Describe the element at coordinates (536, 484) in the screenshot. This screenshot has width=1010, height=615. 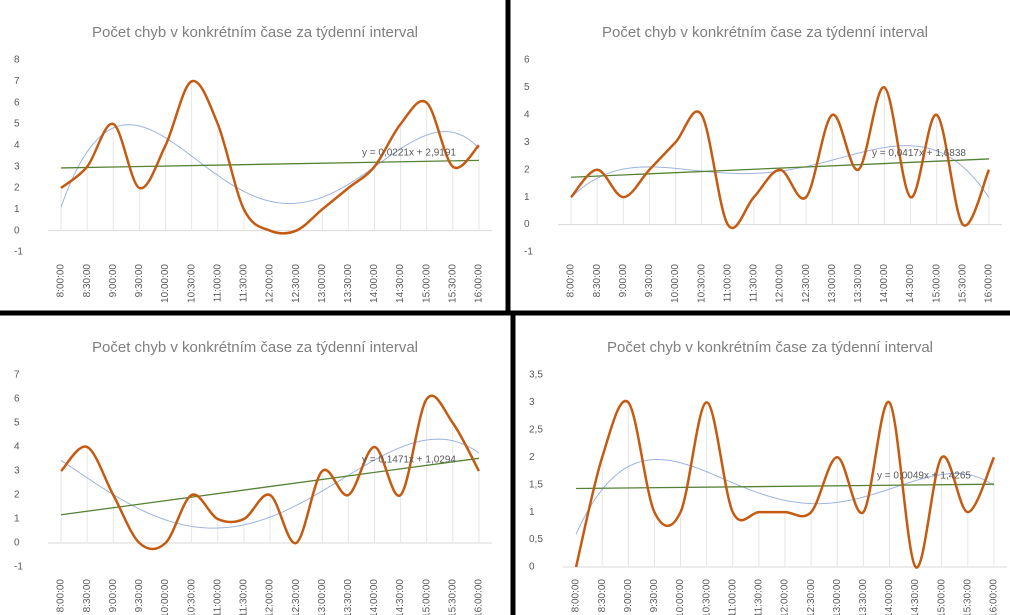
I see `y-tick-label: 1,5` at that location.